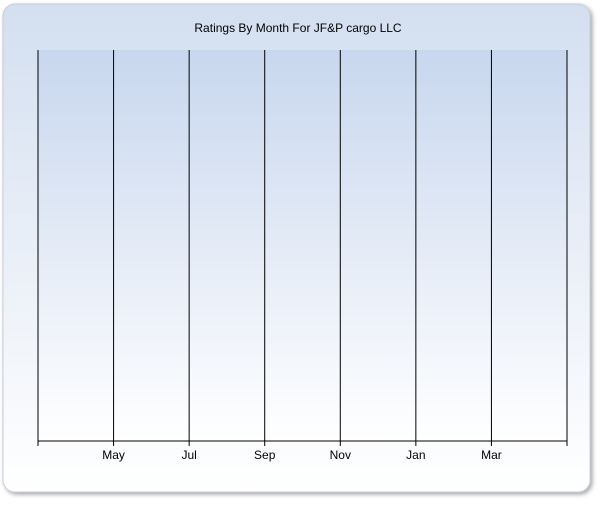 The image size is (600, 505). I want to click on chart-title: Ratings By Month For JF&P cargo LLC, so click(298, 28).